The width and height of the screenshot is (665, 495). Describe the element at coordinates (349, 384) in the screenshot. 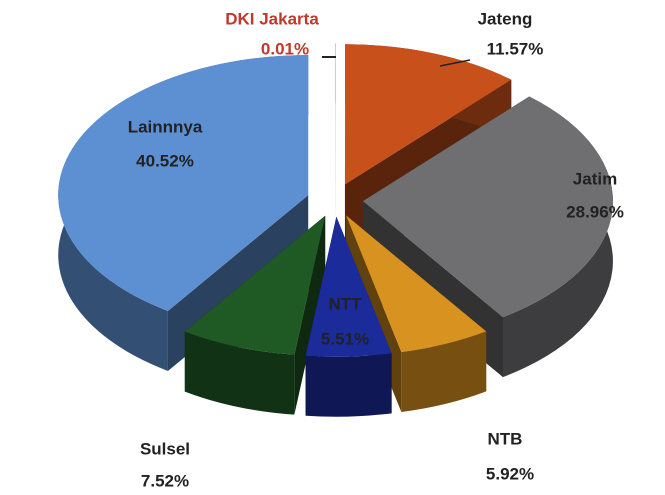

I see `slice-wall` at that location.